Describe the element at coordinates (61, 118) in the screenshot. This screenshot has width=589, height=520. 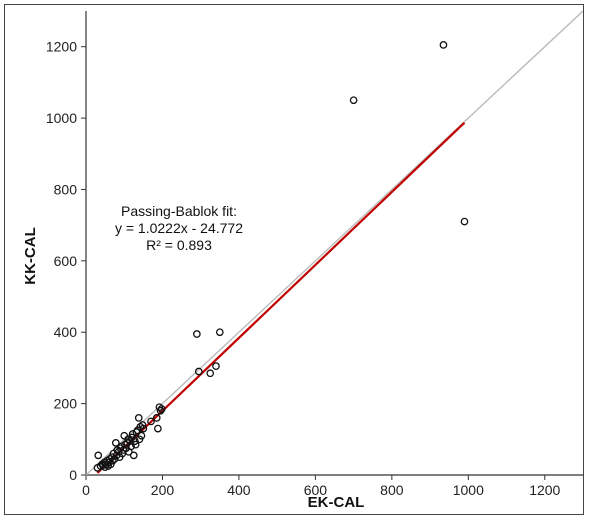
I see `y-tick-label: 1000` at that location.